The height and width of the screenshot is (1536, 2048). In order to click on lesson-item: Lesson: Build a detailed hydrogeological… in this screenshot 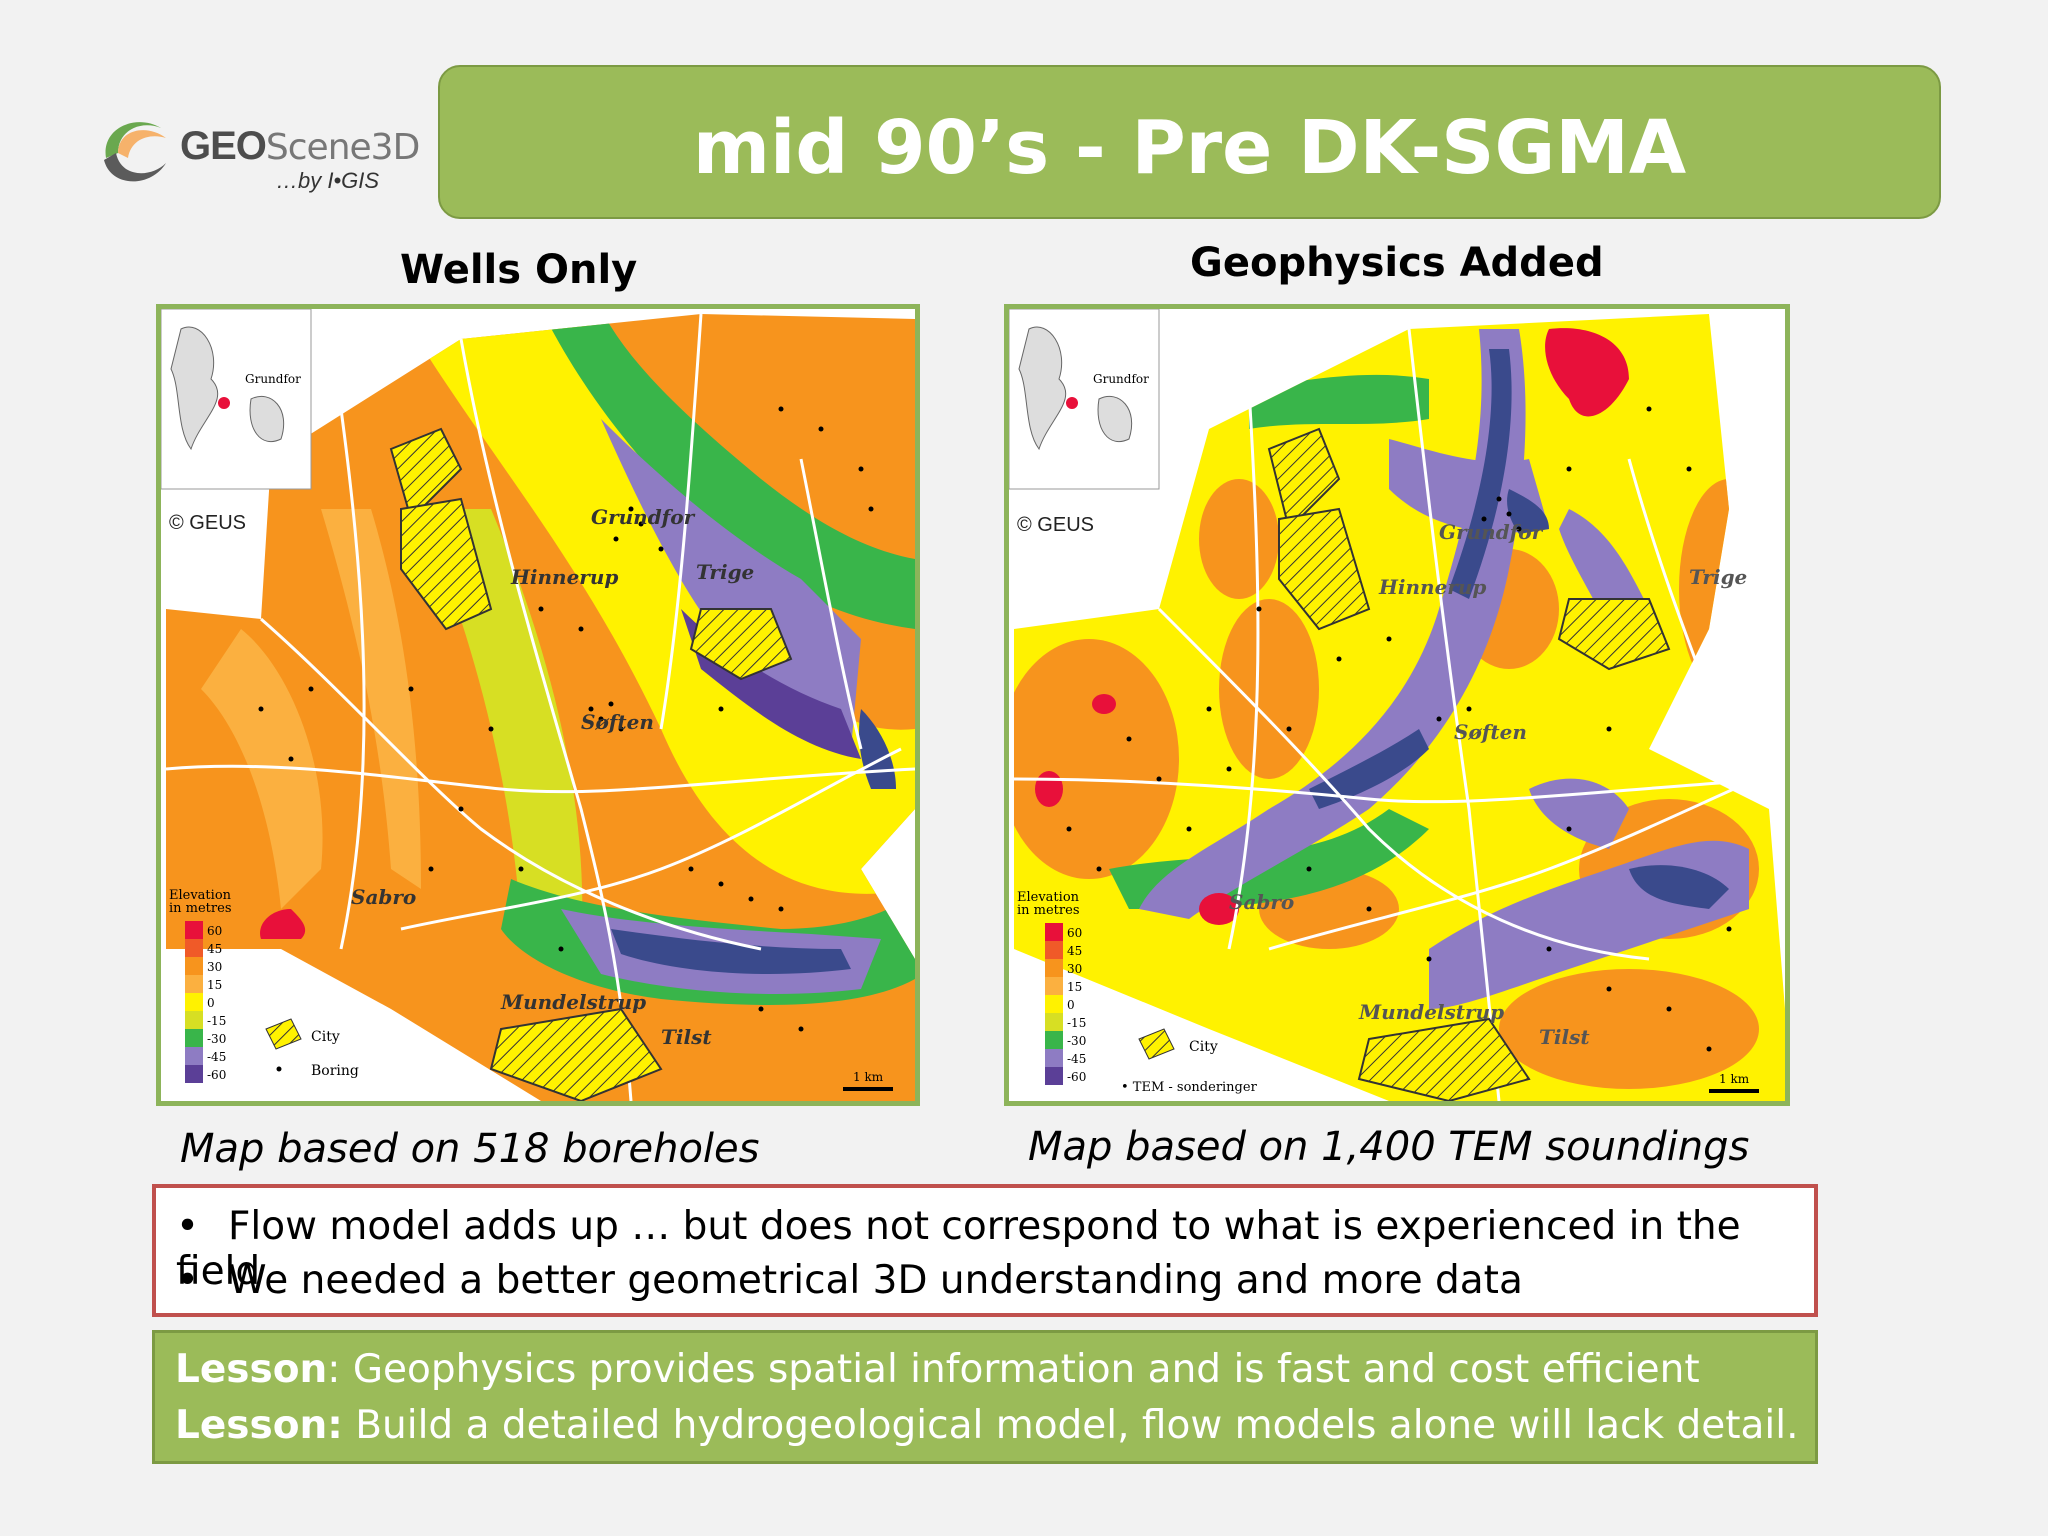, I will do `click(986, 1425)`.